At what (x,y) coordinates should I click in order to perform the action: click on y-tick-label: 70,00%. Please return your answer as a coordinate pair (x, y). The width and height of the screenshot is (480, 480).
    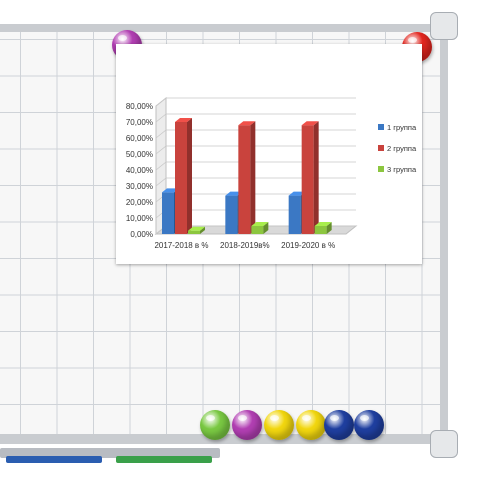
    Looking at the image, I should click on (139, 122).